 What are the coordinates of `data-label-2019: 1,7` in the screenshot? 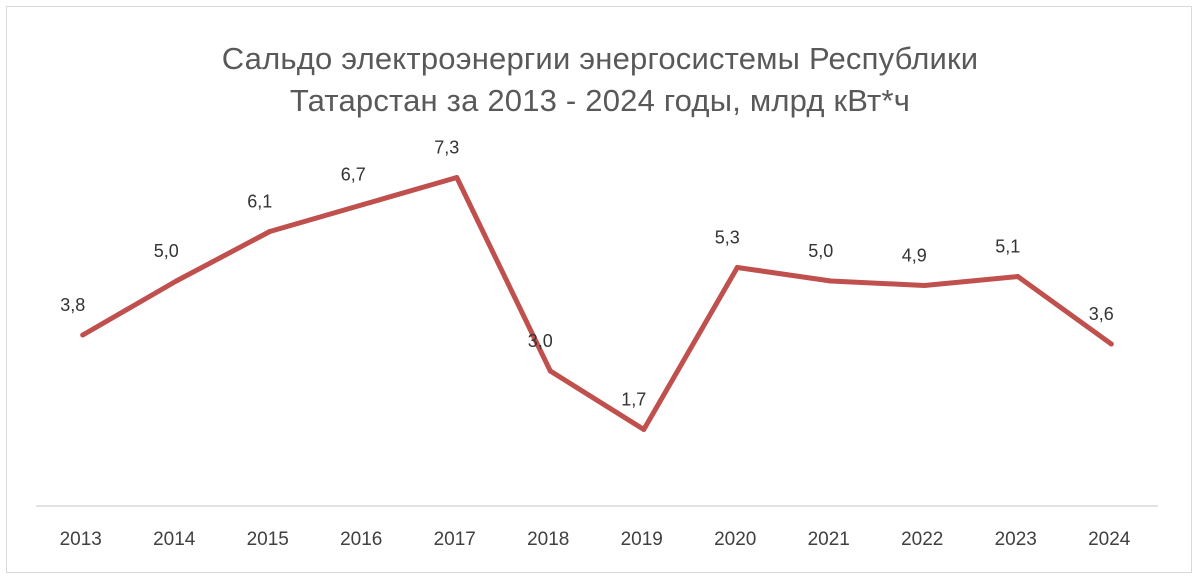 It's located at (633, 400).